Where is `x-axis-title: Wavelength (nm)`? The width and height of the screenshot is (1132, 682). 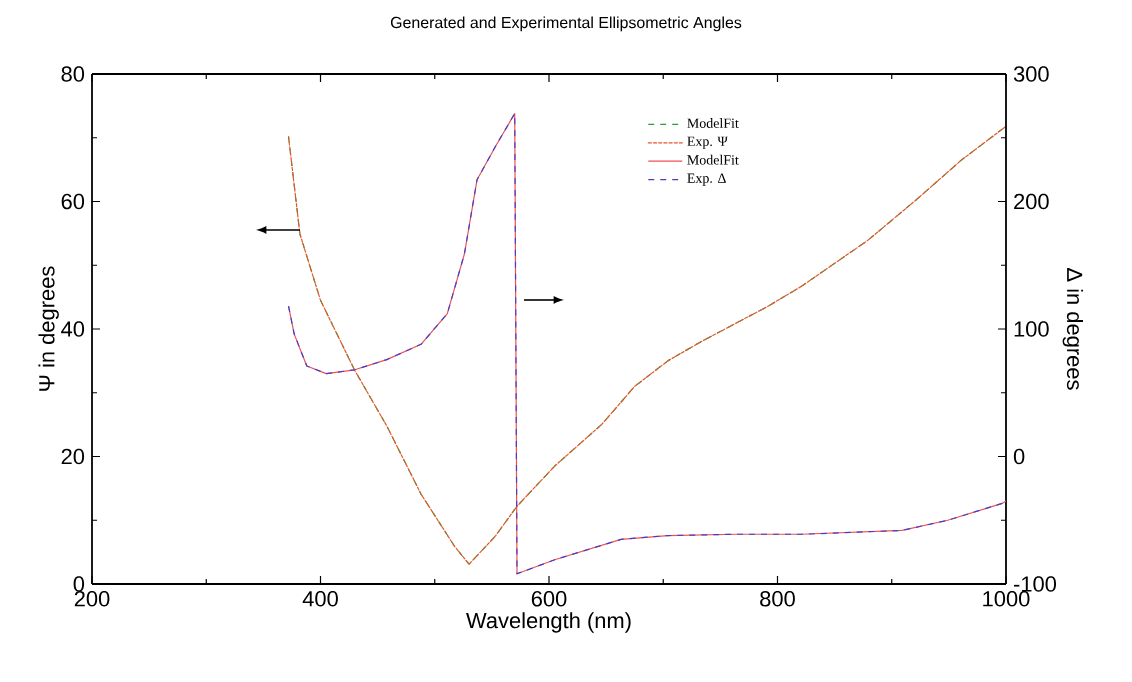
x-axis-title: Wavelength (nm) is located at coordinates (548, 622).